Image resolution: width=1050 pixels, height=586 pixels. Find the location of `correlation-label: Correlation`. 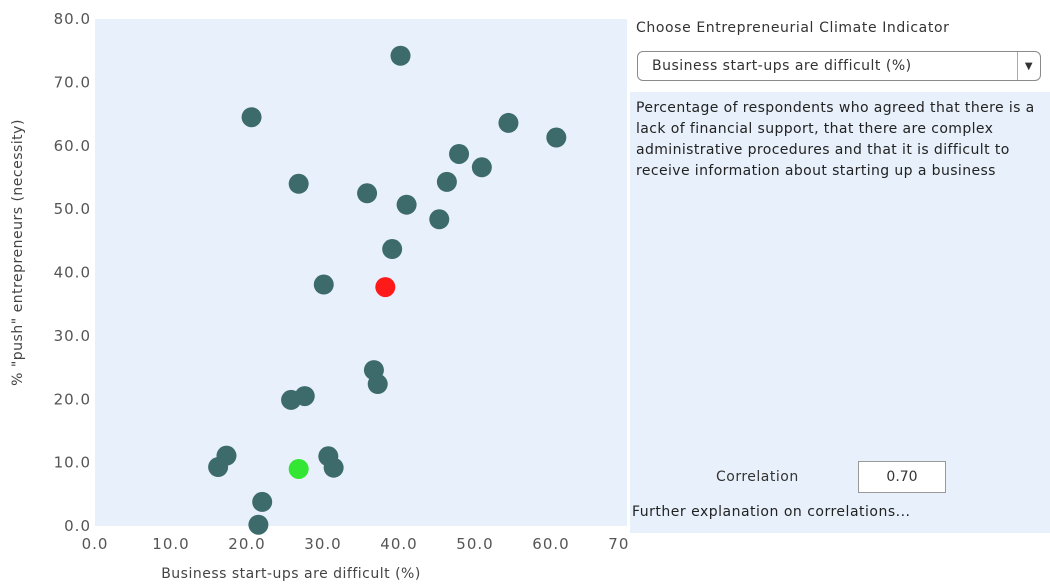

correlation-label: Correlation is located at coordinates (757, 477).